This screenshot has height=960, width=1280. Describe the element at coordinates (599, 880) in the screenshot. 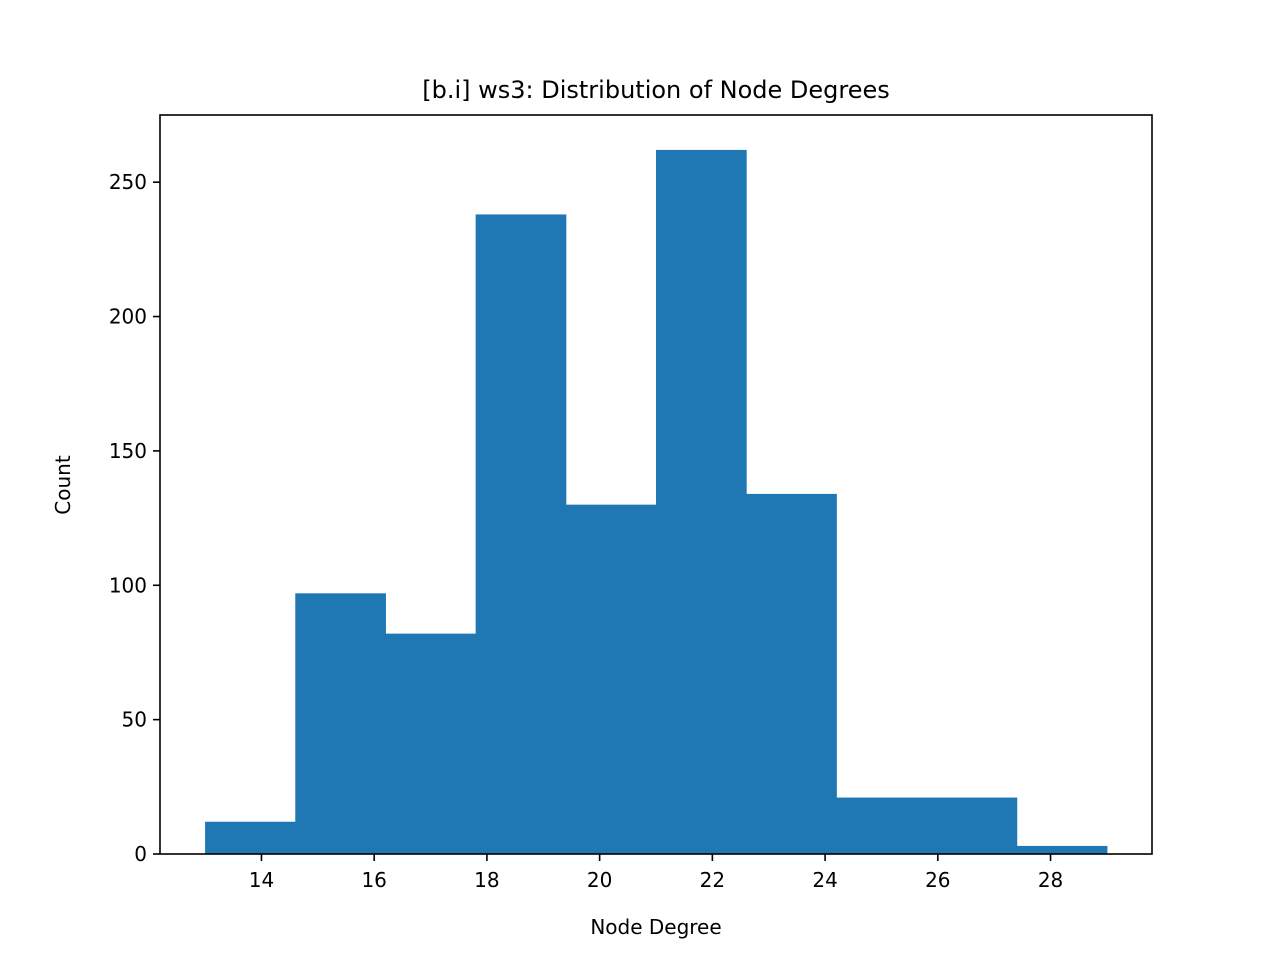

I see `x-tick-label: 20` at that location.